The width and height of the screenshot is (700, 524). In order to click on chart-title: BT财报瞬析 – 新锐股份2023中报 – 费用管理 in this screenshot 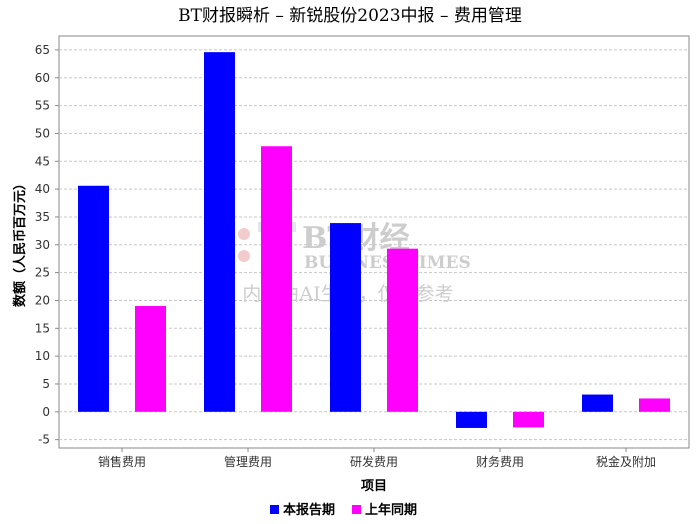, I will do `click(350, 16)`.